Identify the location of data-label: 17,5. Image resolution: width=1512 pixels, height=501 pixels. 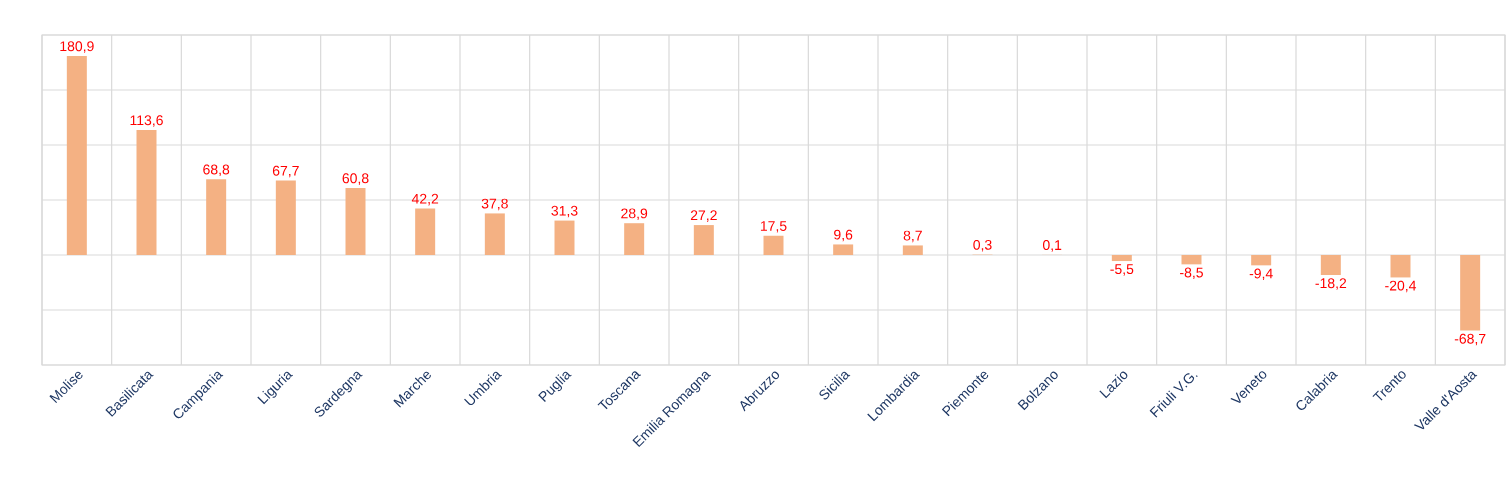
(773, 227).